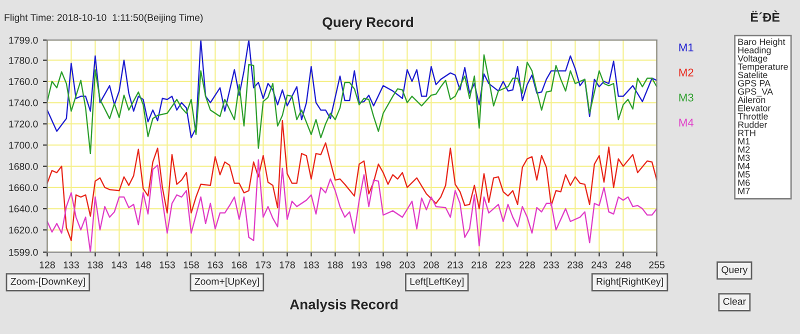 The width and height of the screenshot is (800, 334). What do you see at coordinates (368, 23) in the screenshot?
I see `chart-title: Query Record` at bounding box center [368, 23].